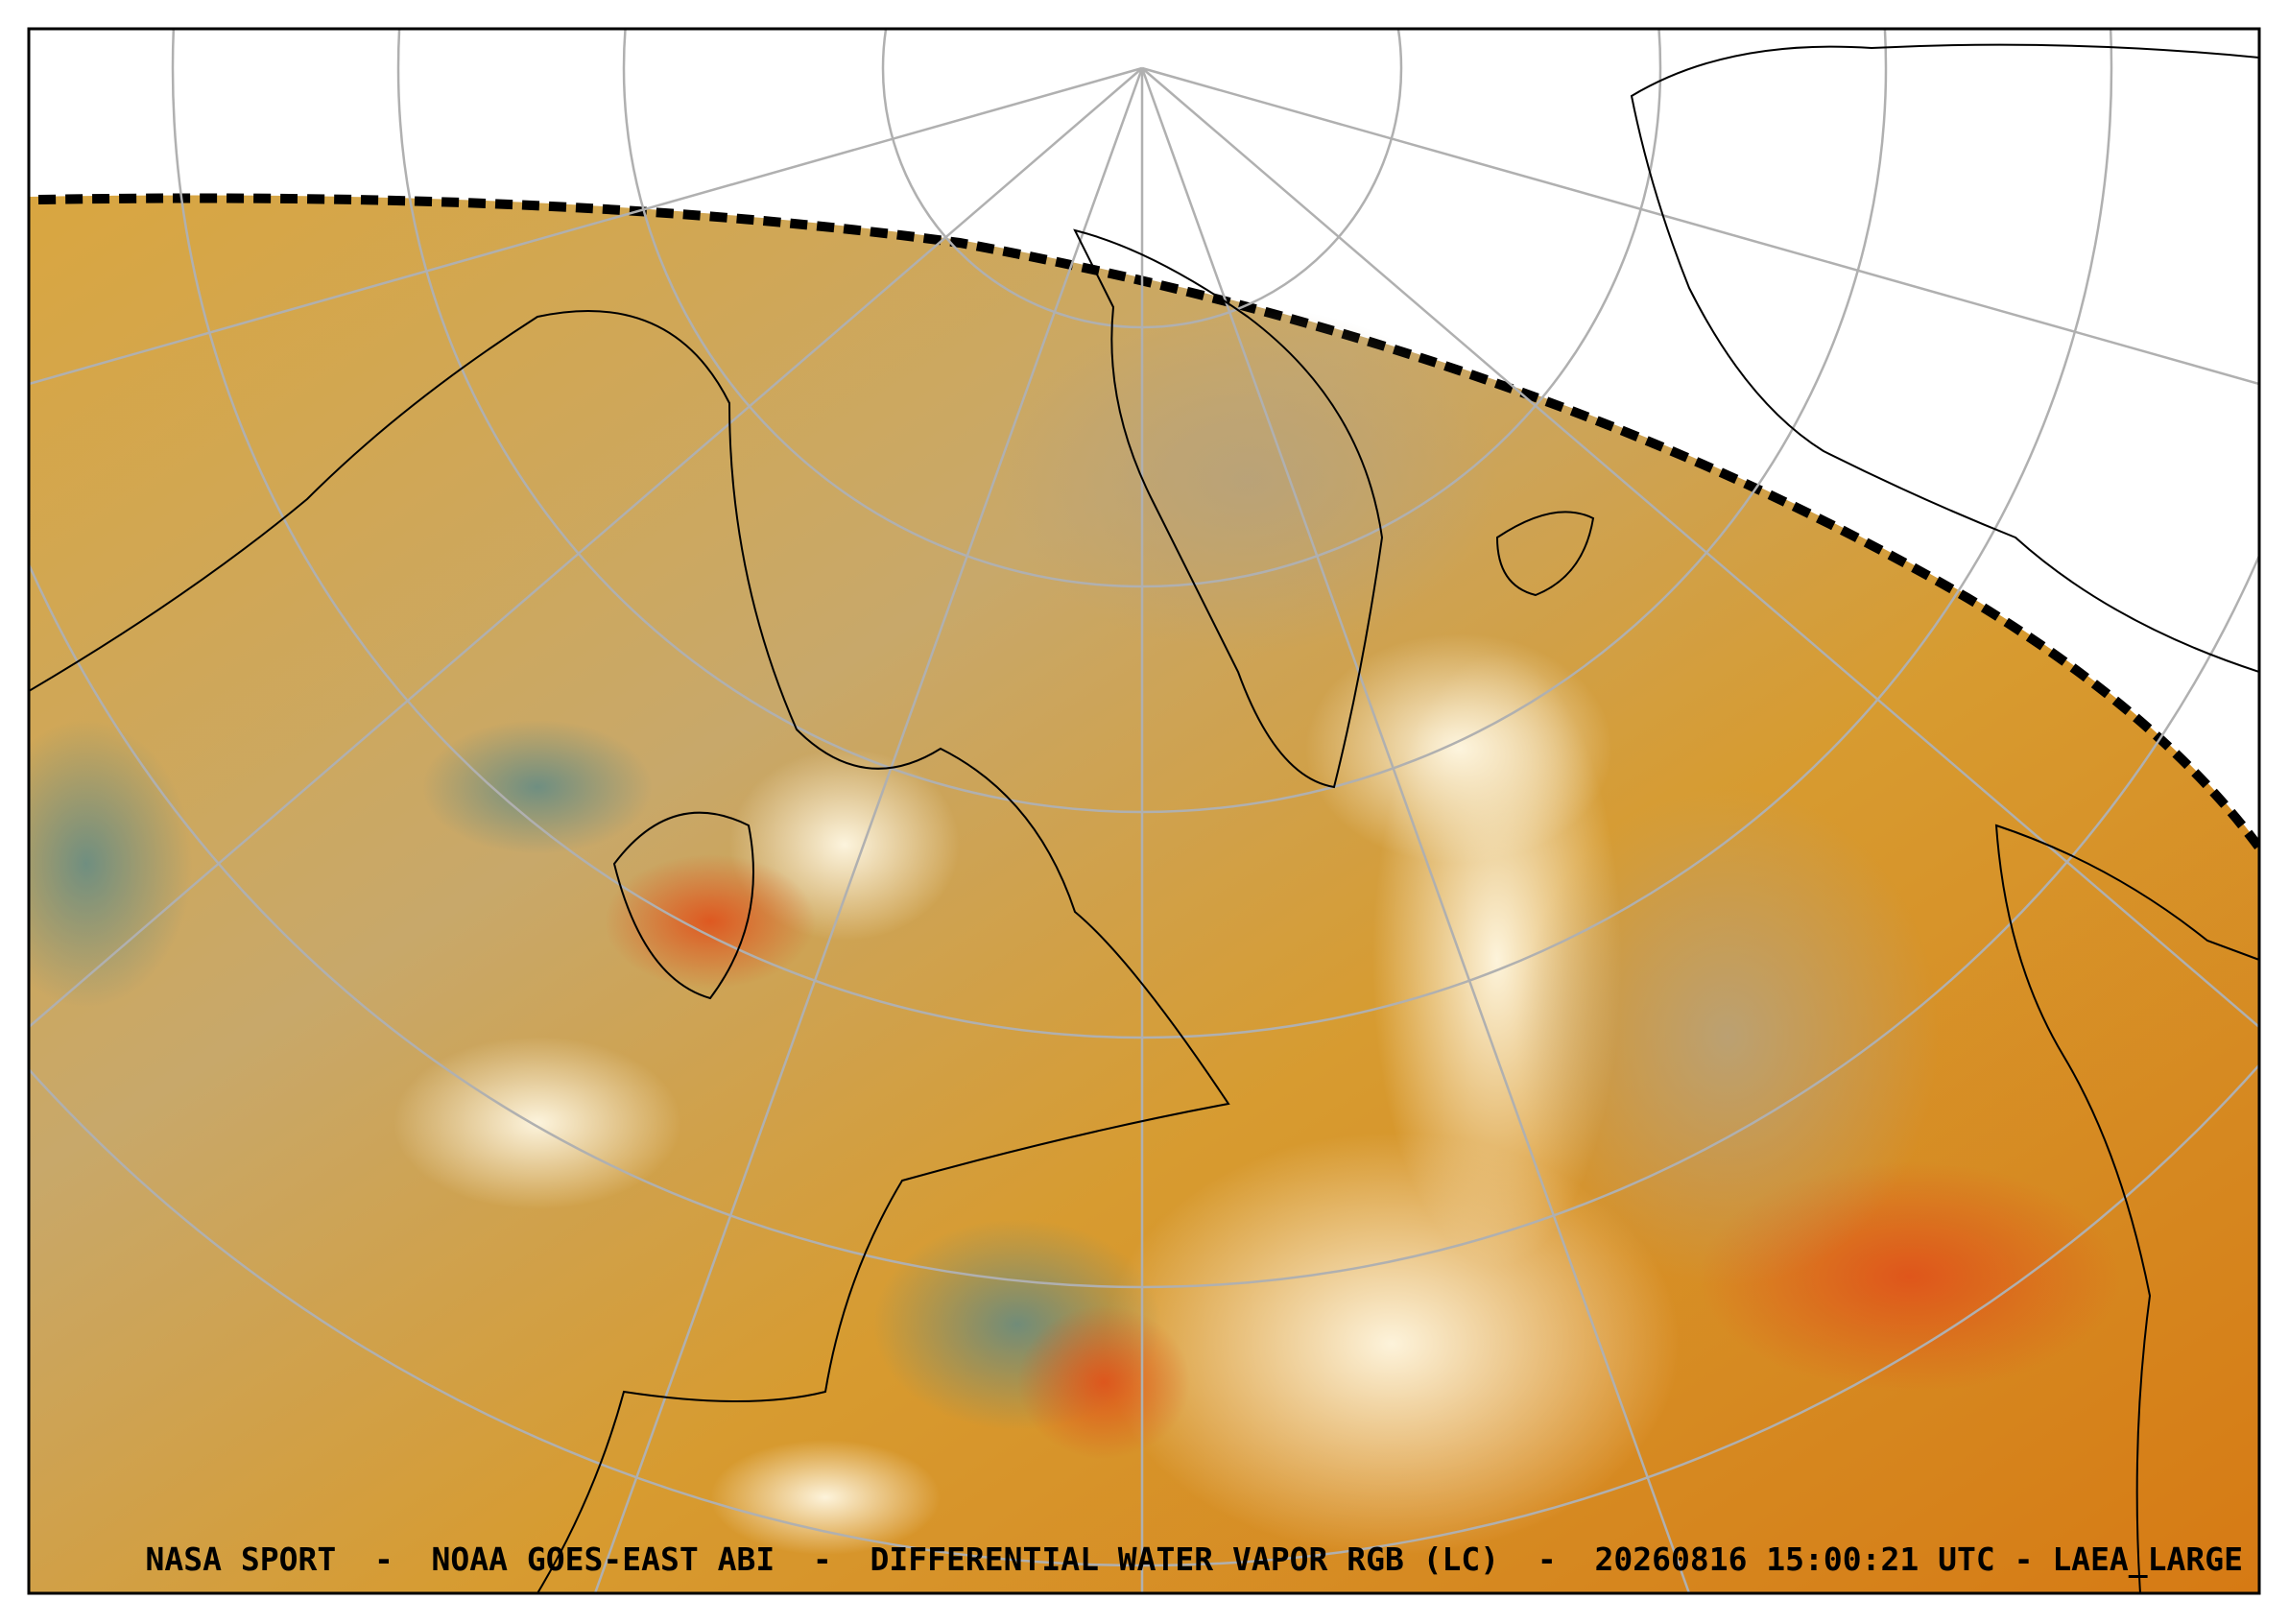 Image resolution: width=2289 pixels, height=1624 pixels. I want to click on hudson-bay, so click(683, 906).